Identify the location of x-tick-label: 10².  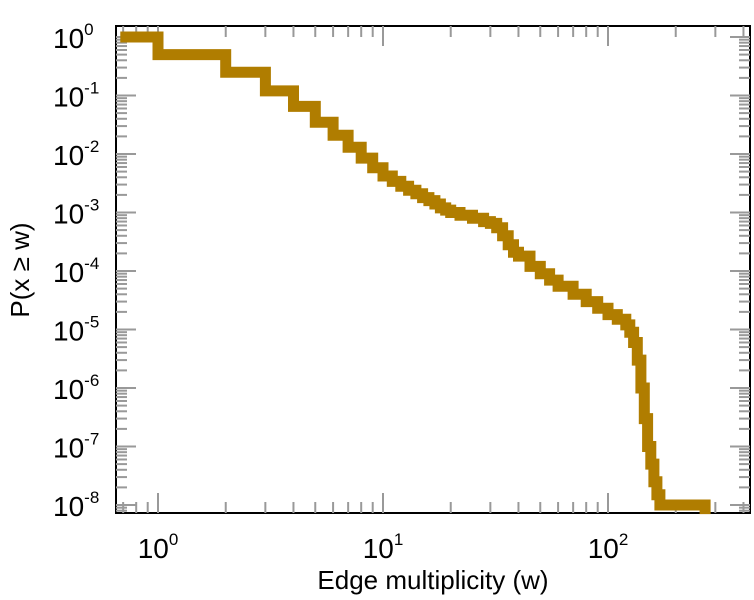
(608, 547).